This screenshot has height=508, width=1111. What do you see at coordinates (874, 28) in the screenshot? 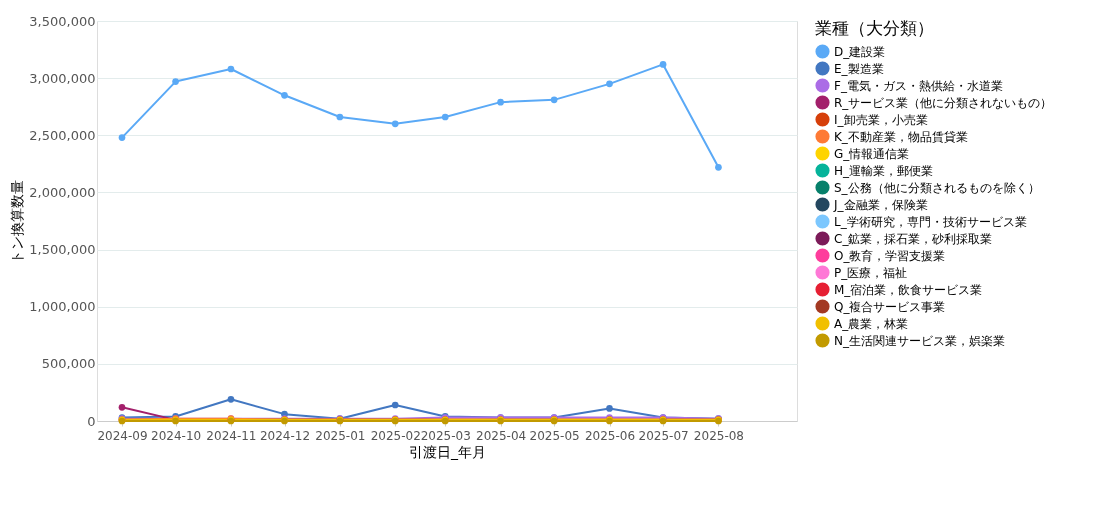
I see `legend-title: 業種（大分類）` at bounding box center [874, 28].